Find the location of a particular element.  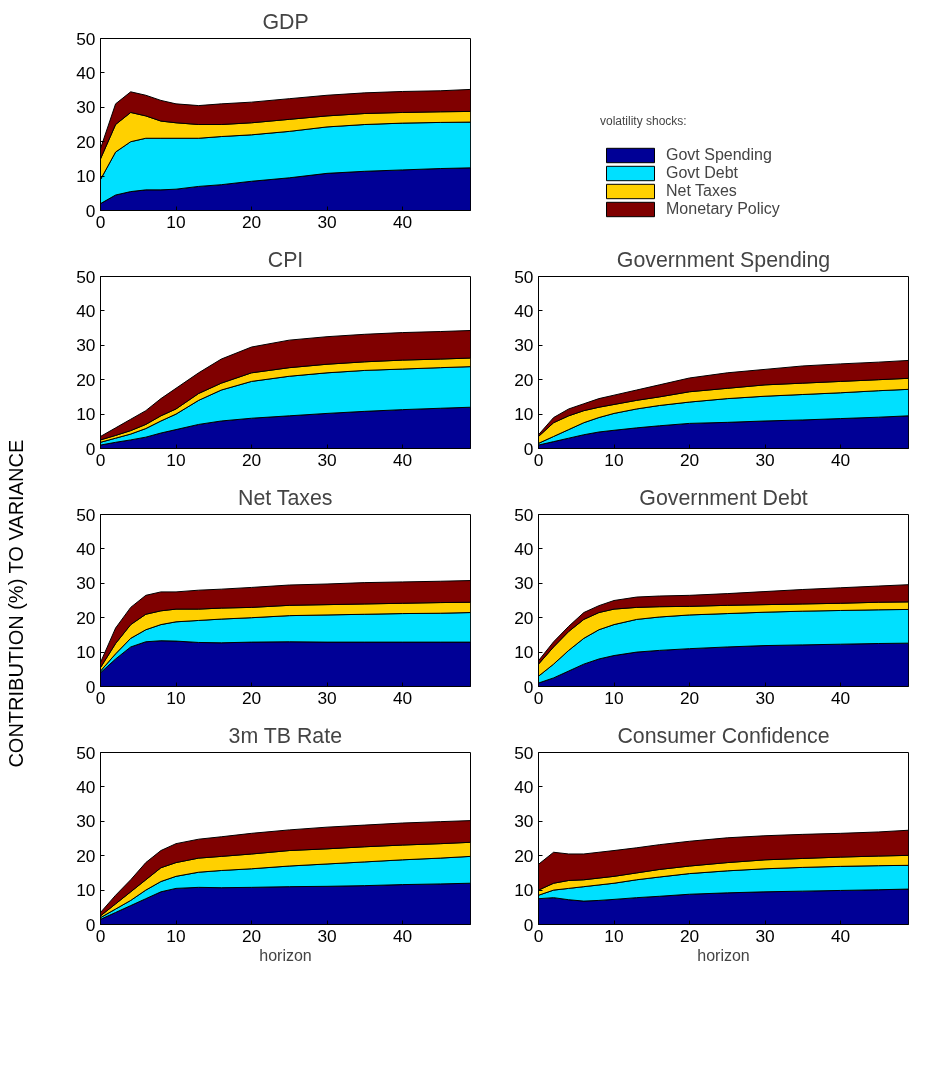

y-axis-title: CONTRIBUTION (%) TO VARIANCE is located at coordinates (15, 603).